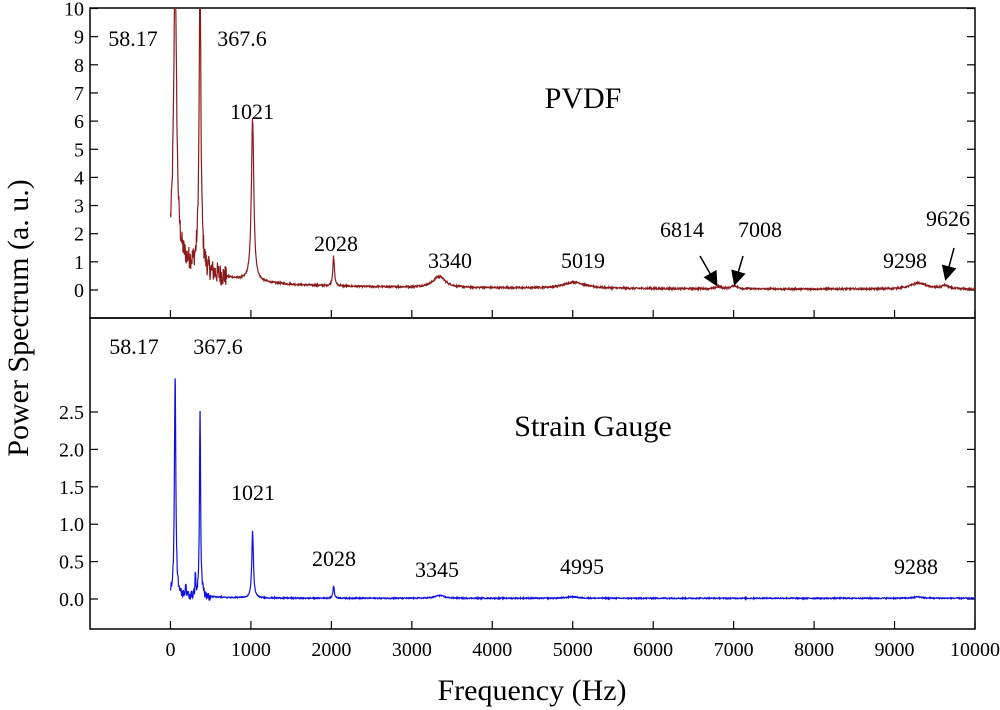  I want to click on pvdf-y-tick-label: 4, so click(79, 178).